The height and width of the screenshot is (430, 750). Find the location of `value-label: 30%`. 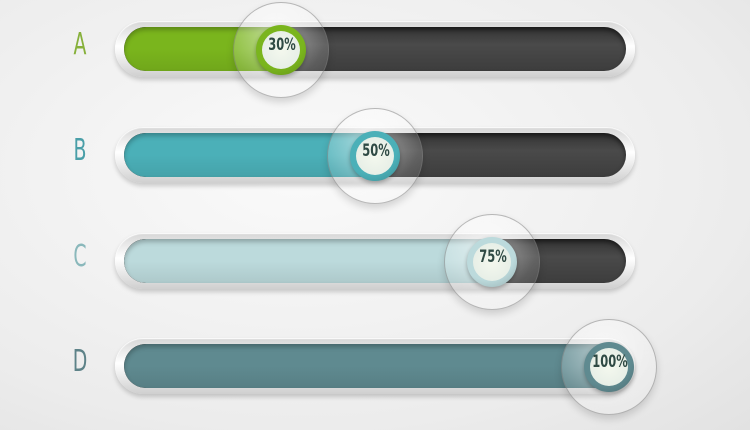

value-label: 30% is located at coordinates (282, 45).